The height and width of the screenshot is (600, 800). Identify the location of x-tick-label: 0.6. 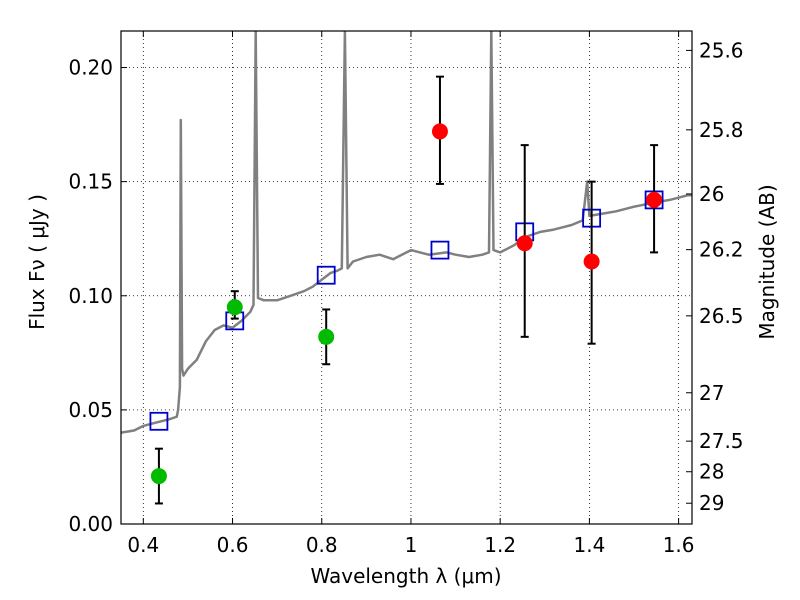
(233, 545).